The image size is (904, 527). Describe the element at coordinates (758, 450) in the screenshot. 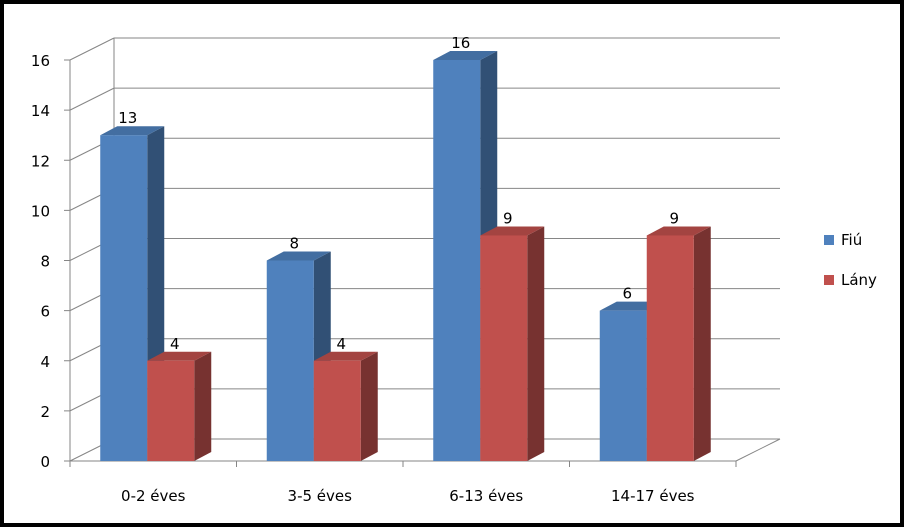

I see `floor-right-edge` at that location.